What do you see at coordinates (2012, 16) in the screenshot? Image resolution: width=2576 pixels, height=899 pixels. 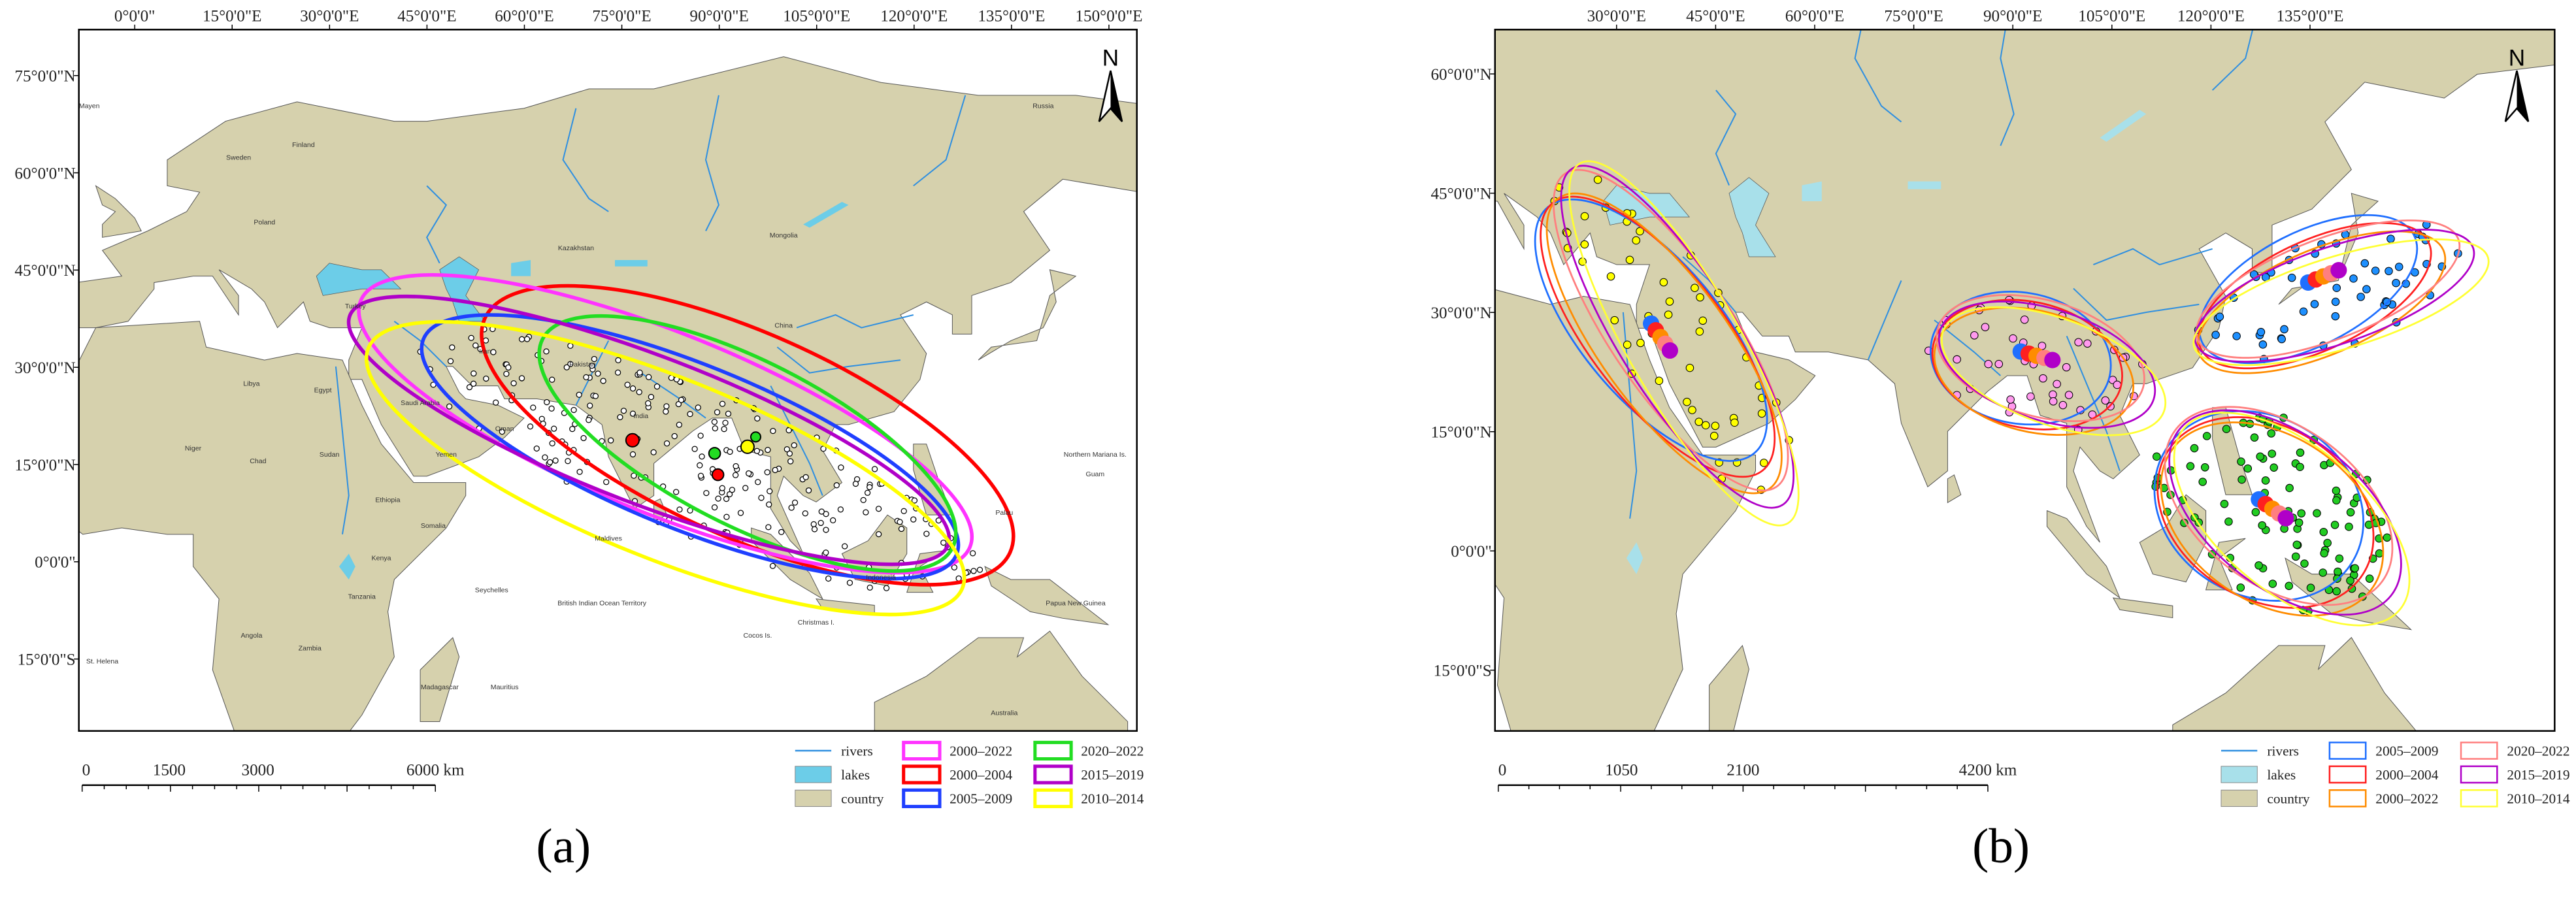 I see `lon-tick-label: 90°0'0"E` at bounding box center [2012, 16].